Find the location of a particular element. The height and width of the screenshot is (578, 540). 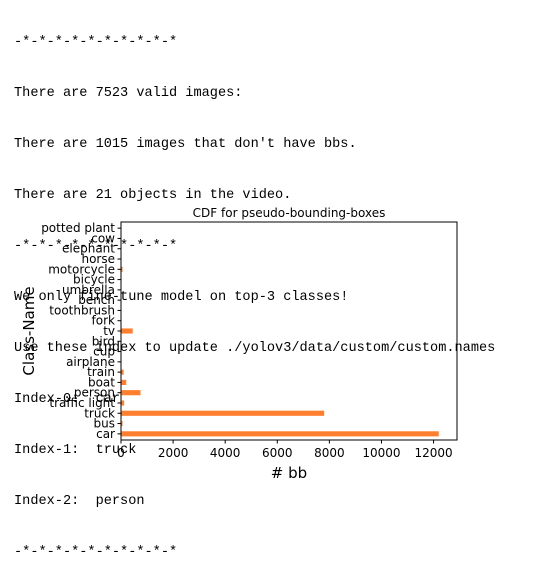

bar-truck is located at coordinates (222, 413).